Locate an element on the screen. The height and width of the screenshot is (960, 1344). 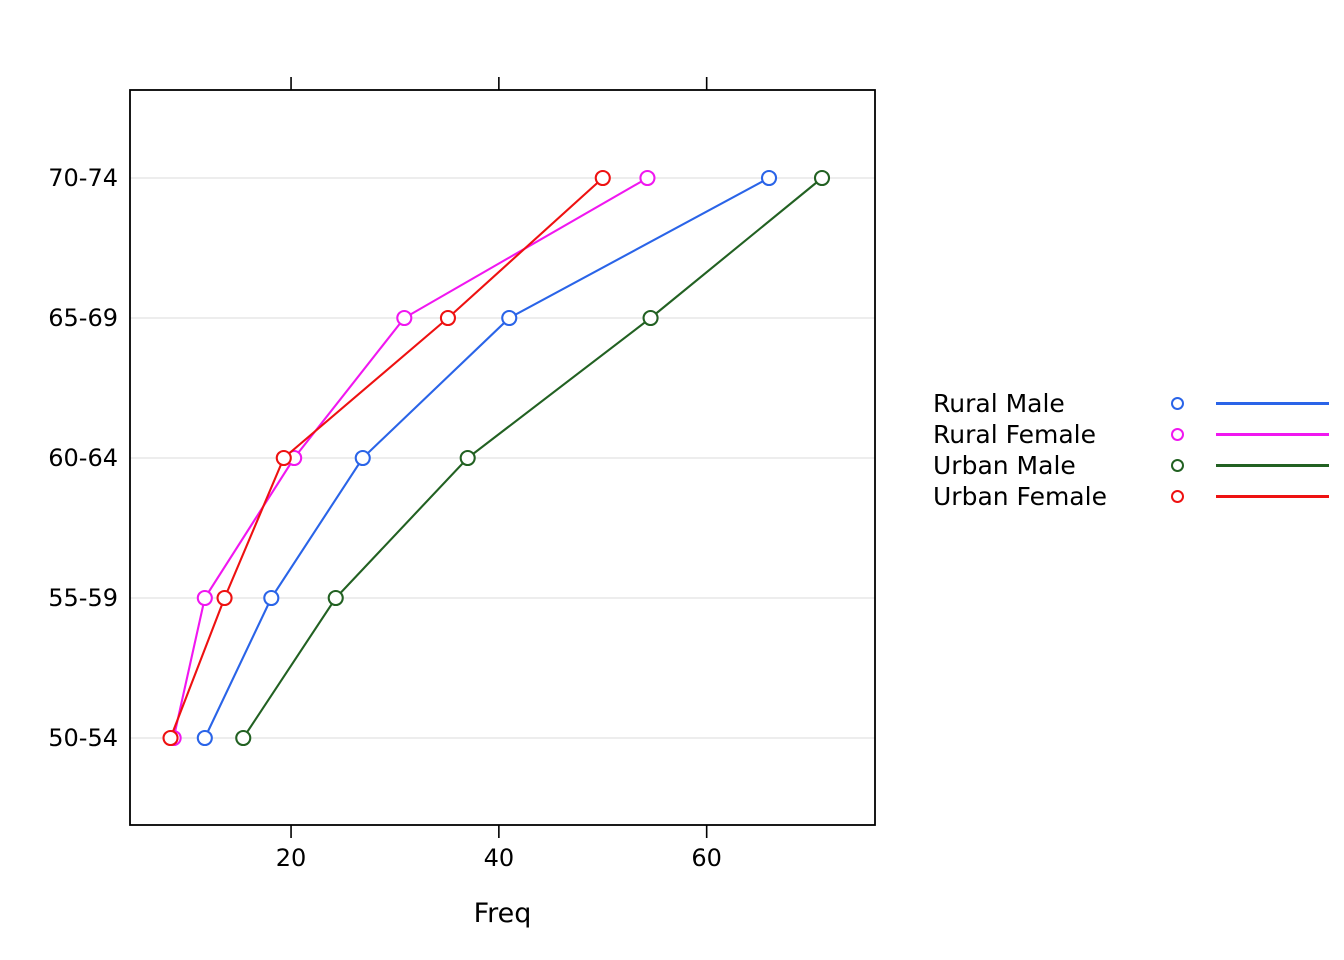
svg-text: 60-64 is located at coordinates (83, 458).